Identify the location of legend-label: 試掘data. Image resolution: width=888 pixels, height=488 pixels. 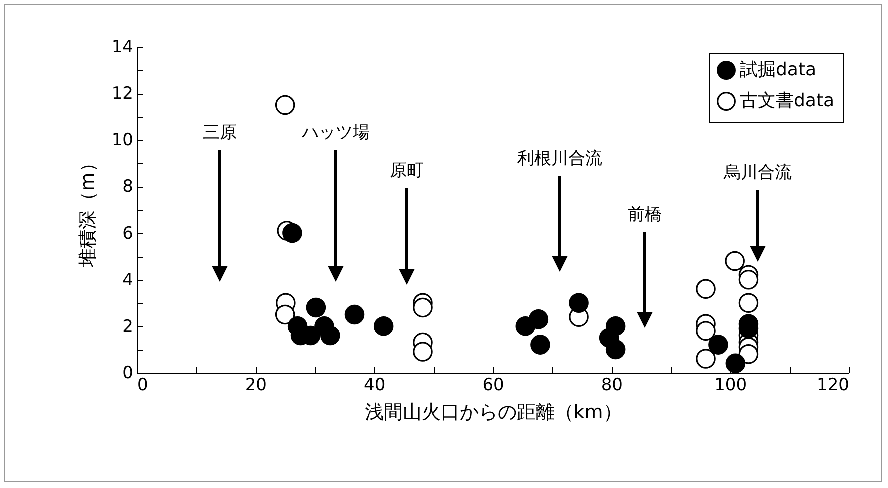
(778, 70).